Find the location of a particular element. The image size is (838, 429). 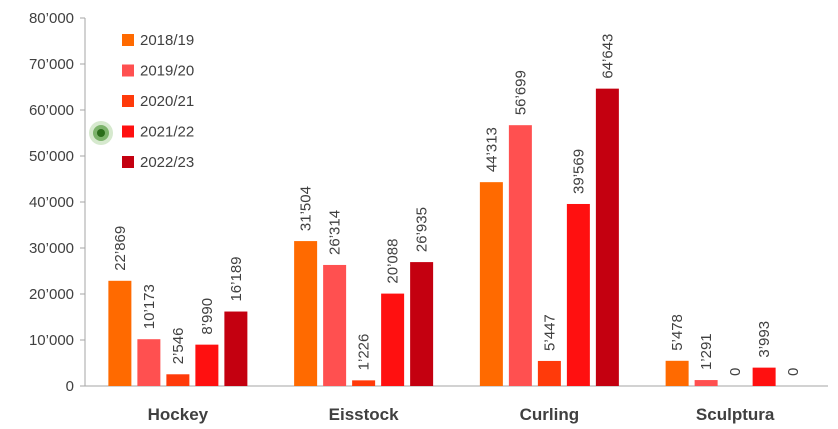

y-tick-label: 40’000 is located at coordinates (51, 202).